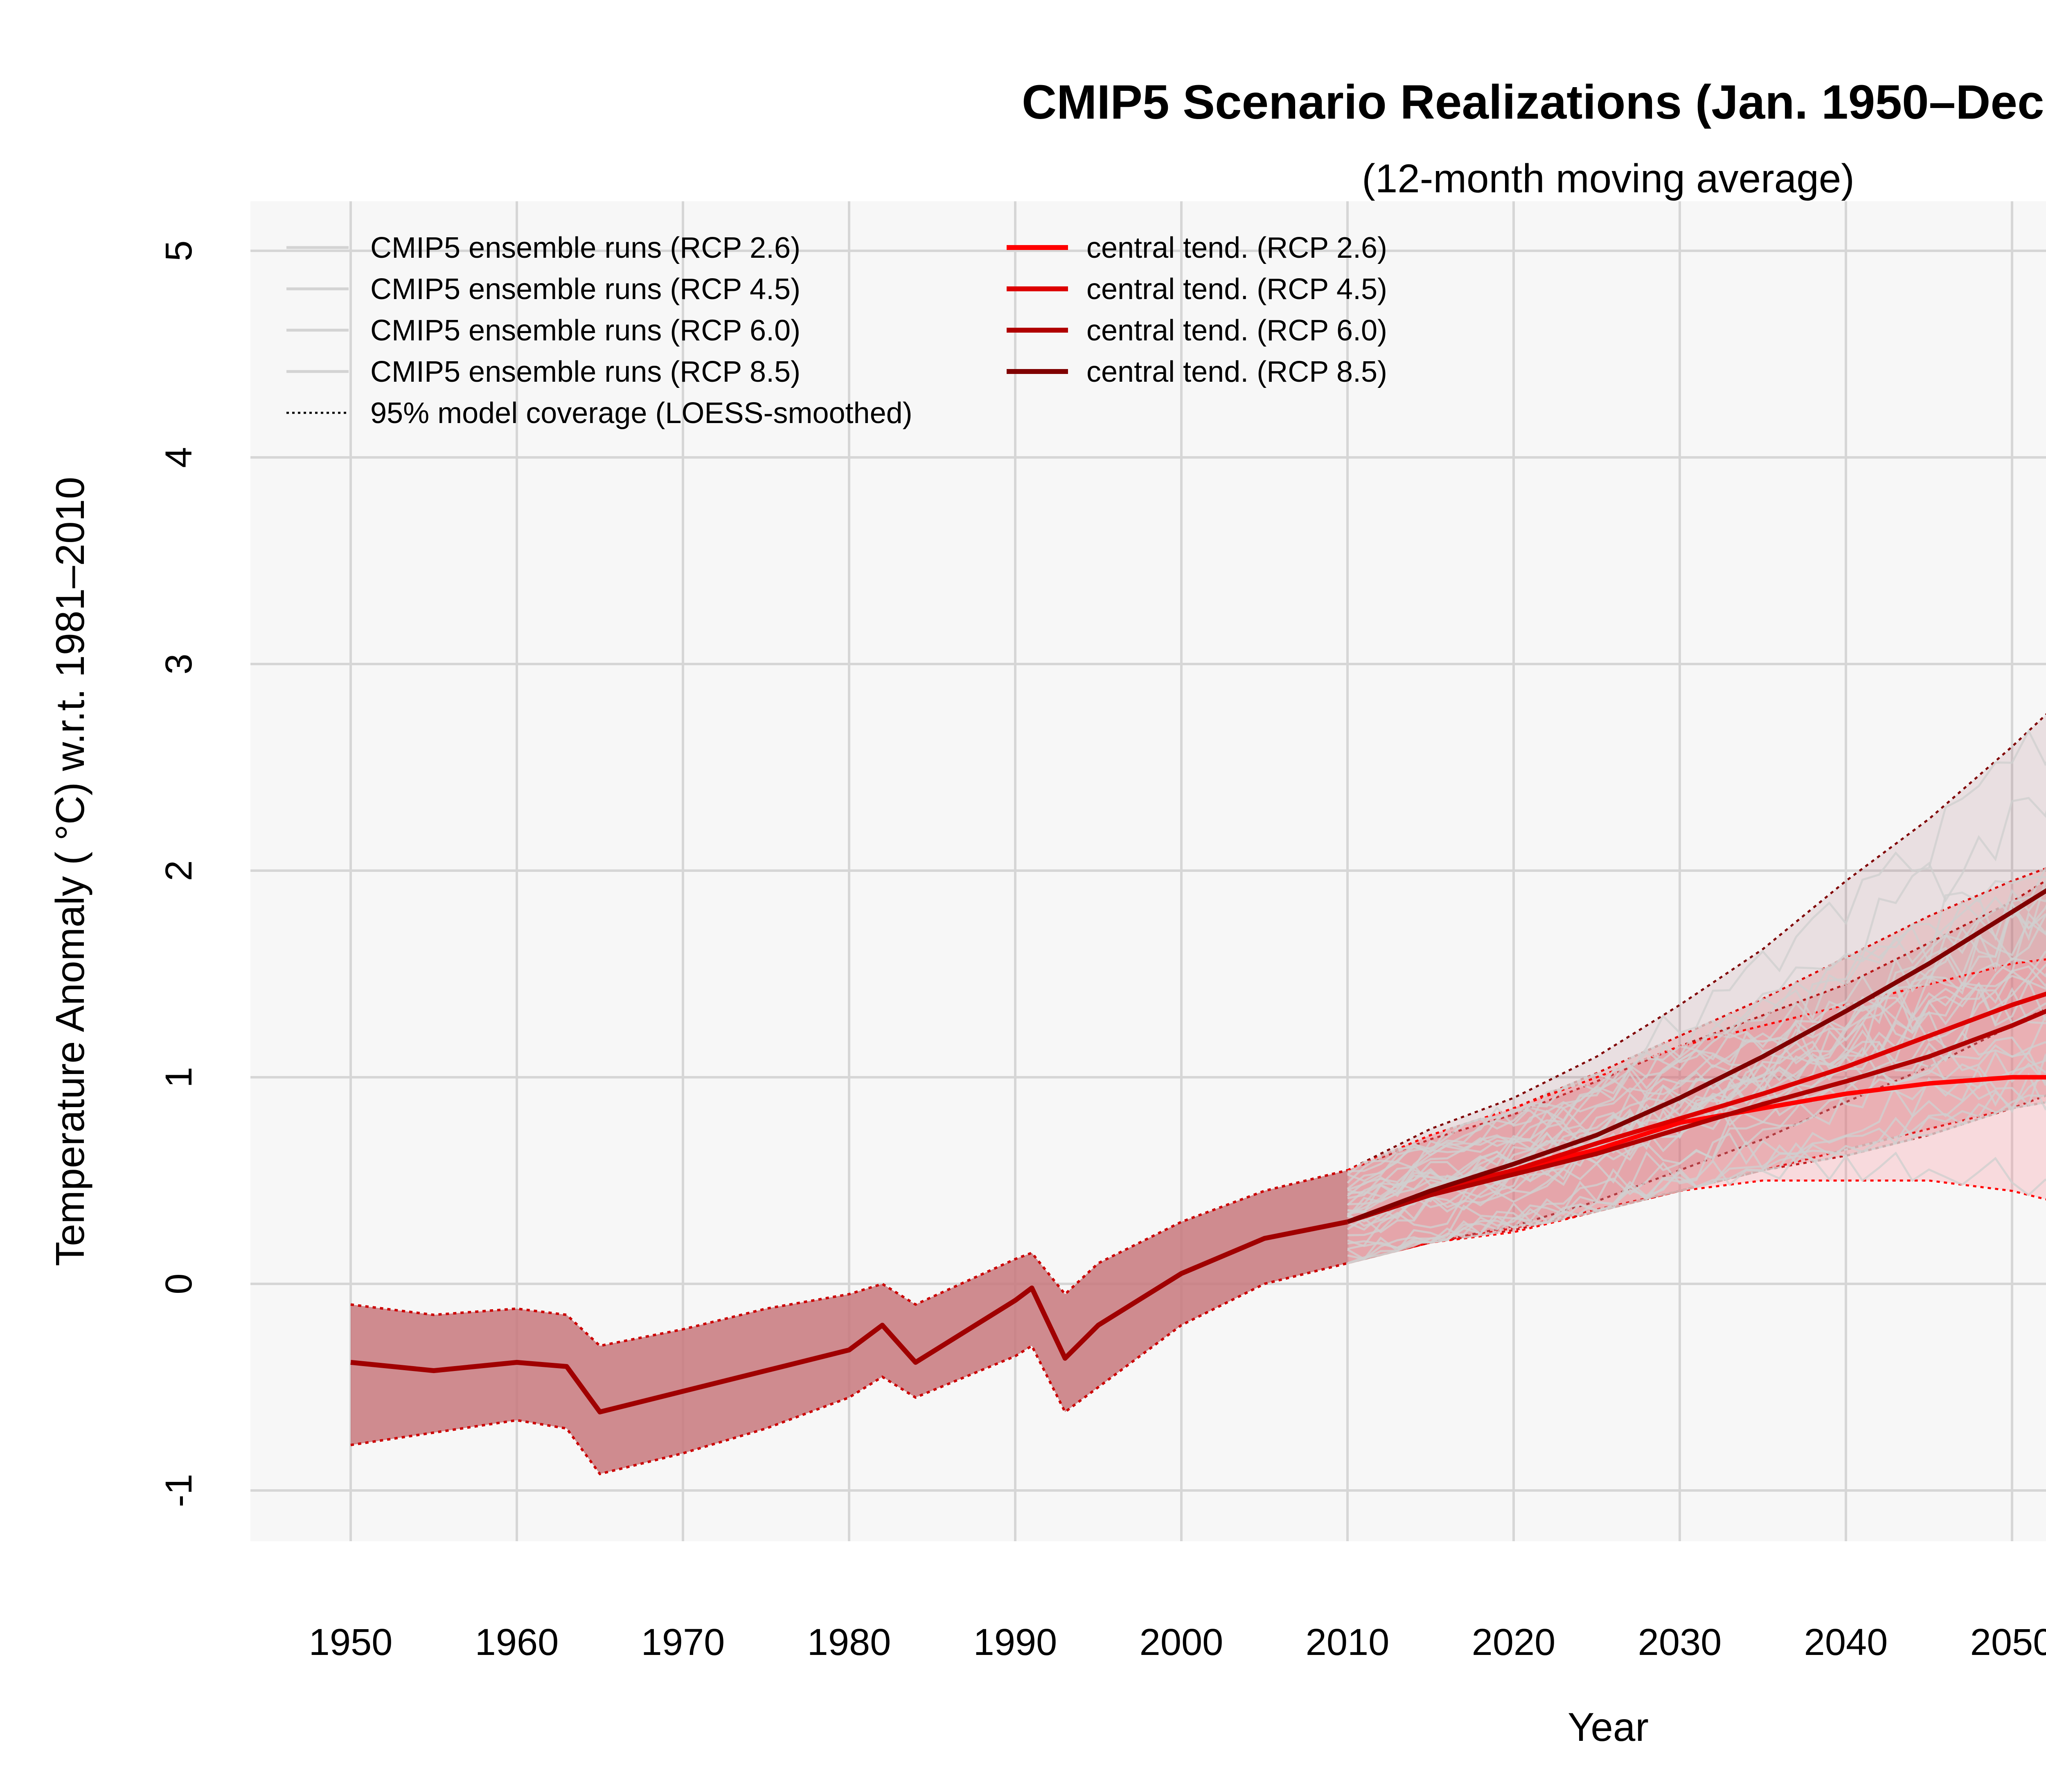 The width and height of the screenshot is (2046, 1792). I want to click on x-tick-label: 2030, so click(1680, 1642).